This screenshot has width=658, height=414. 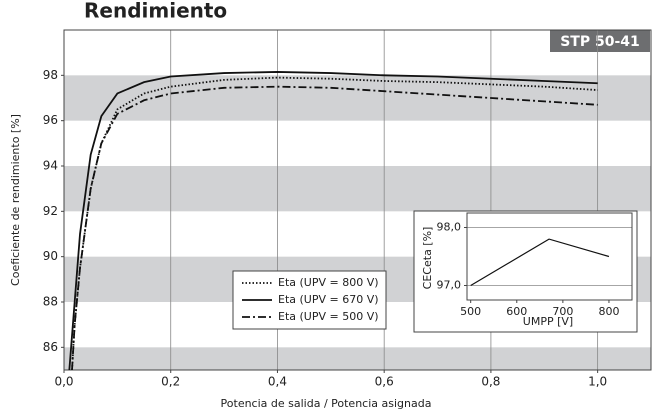 I want to click on y-tick-label: 97,0, so click(x=449, y=285).